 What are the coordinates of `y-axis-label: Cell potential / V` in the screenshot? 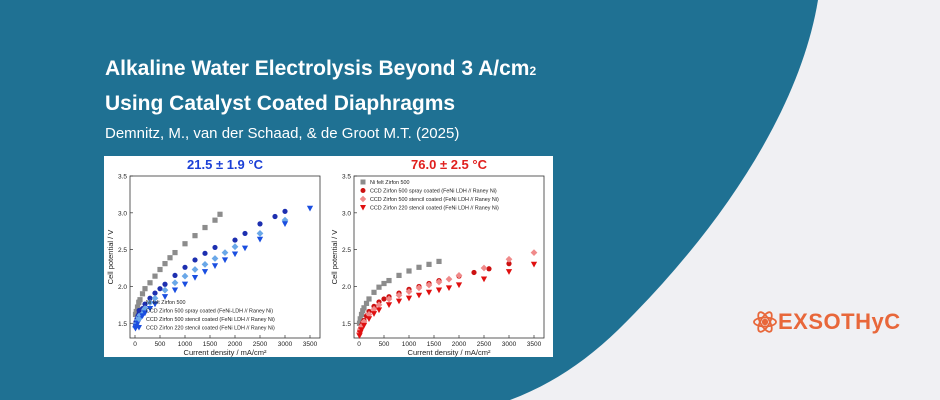 It's located at (334, 257).